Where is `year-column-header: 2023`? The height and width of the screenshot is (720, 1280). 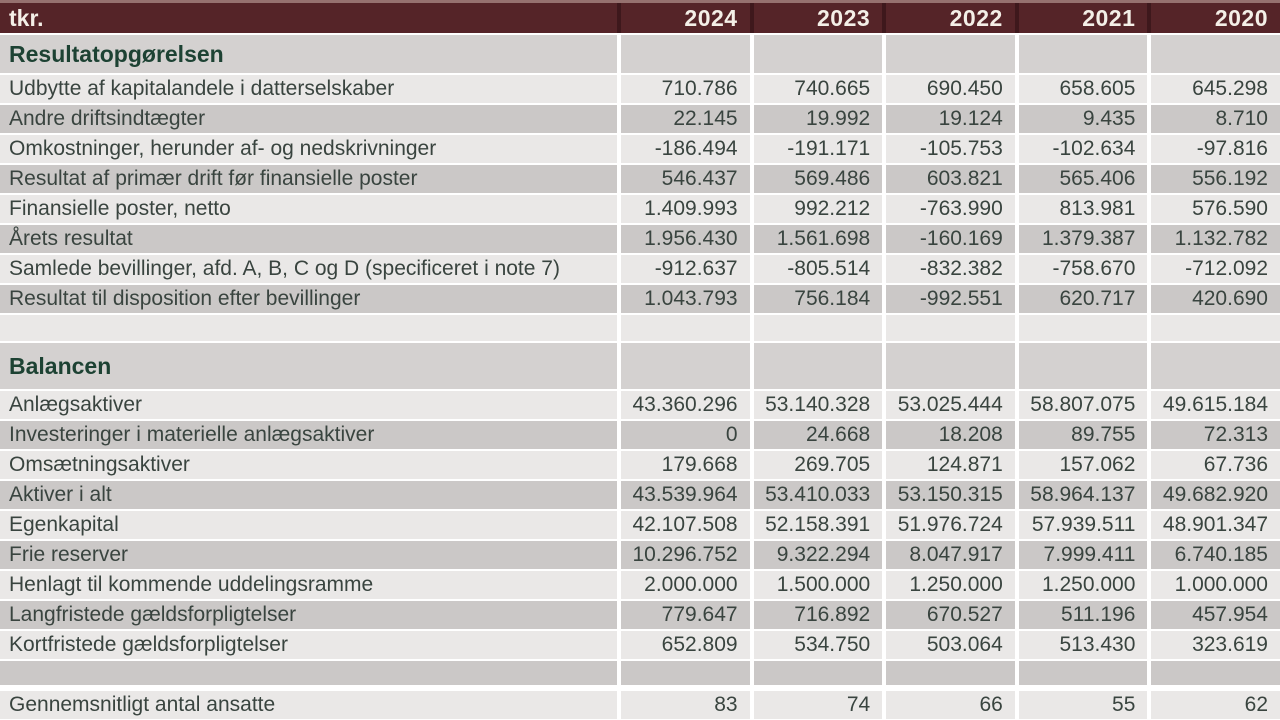 year-column-header: 2023 is located at coordinates (818, 18).